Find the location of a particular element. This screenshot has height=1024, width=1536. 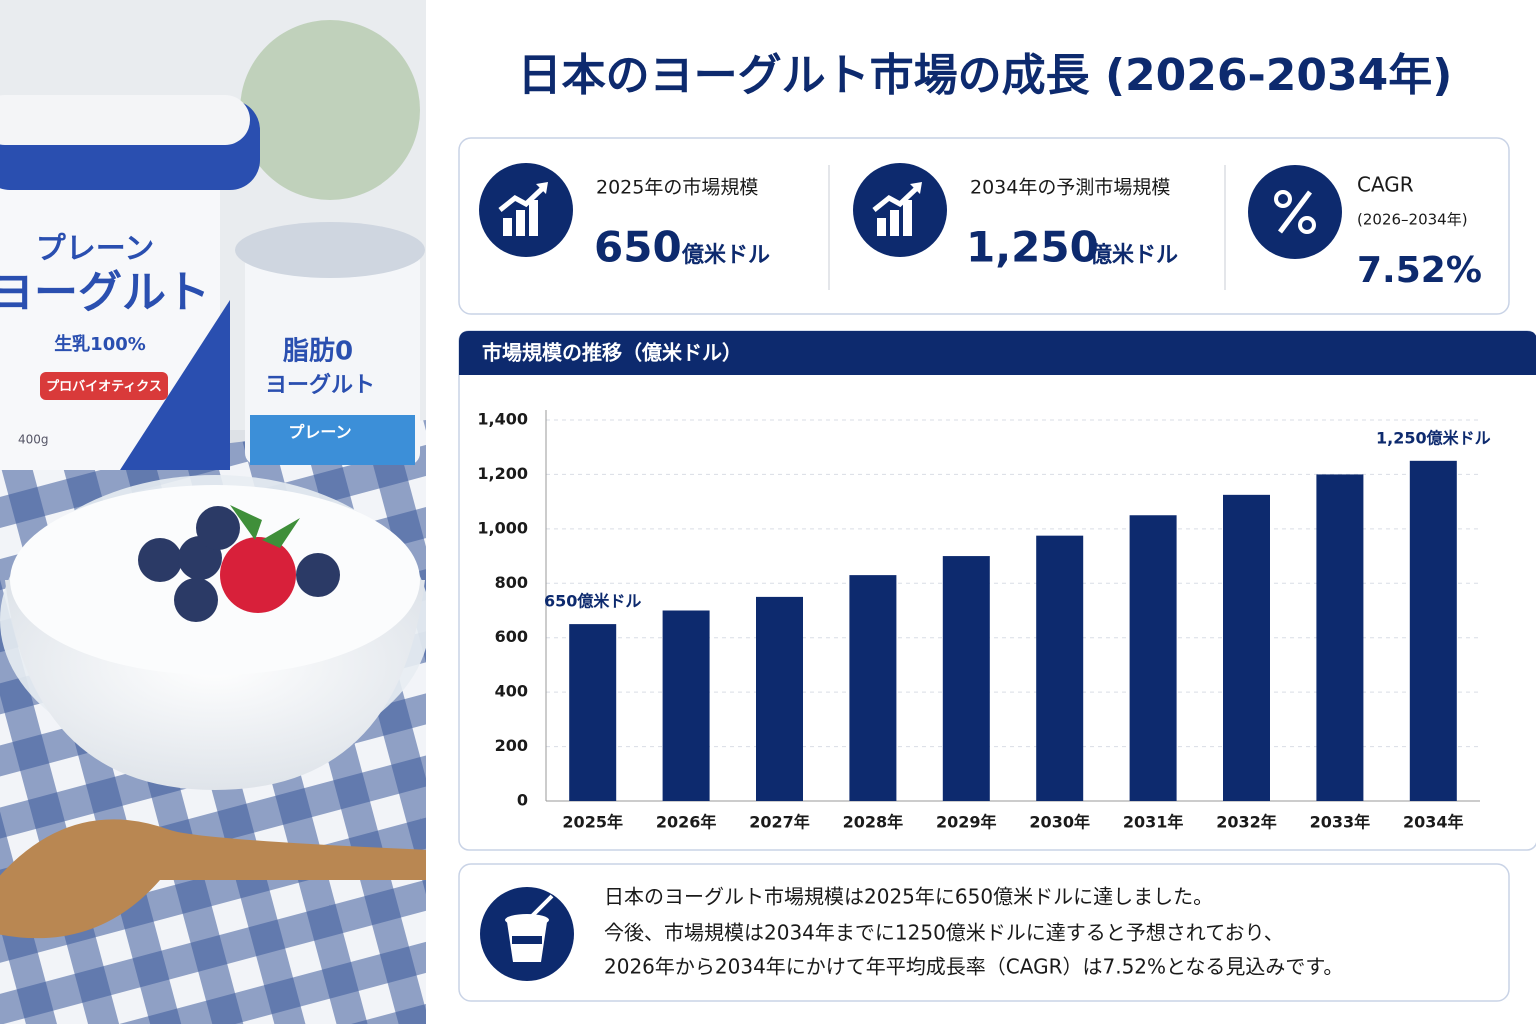

x-tick-label: 2032年 is located at coordinates (1246, 822).